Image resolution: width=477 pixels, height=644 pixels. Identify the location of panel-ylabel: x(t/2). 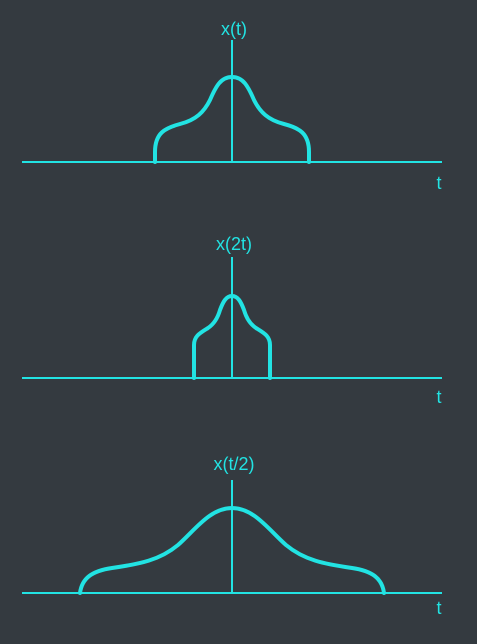
(233, 464).